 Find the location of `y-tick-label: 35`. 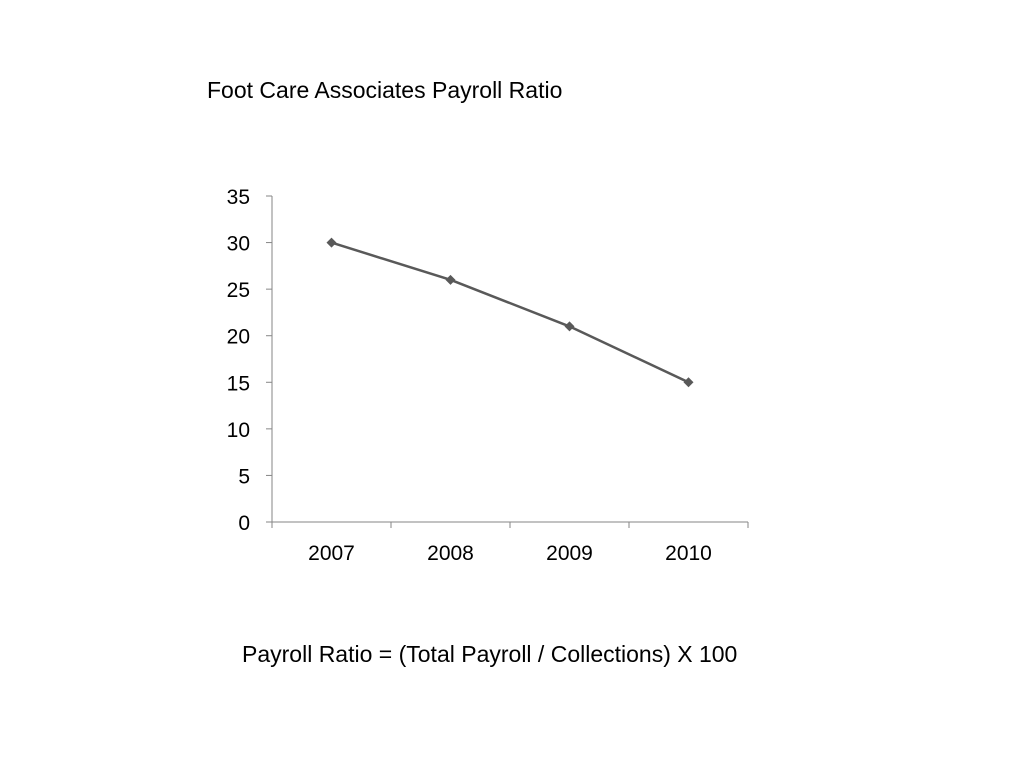

y-tick-label: 35 is located at coordinates (238, 197).